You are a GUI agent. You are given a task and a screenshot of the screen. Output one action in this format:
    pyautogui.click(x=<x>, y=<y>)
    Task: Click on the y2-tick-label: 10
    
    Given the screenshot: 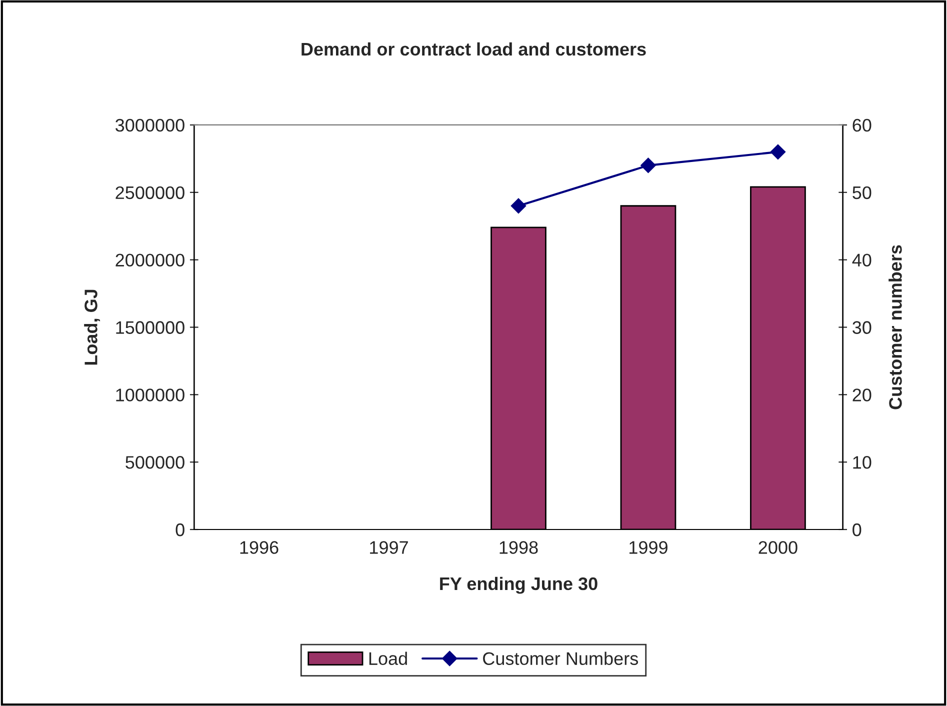 What is the action you would take?
    pyautogui.click(x=862, y=462)
    